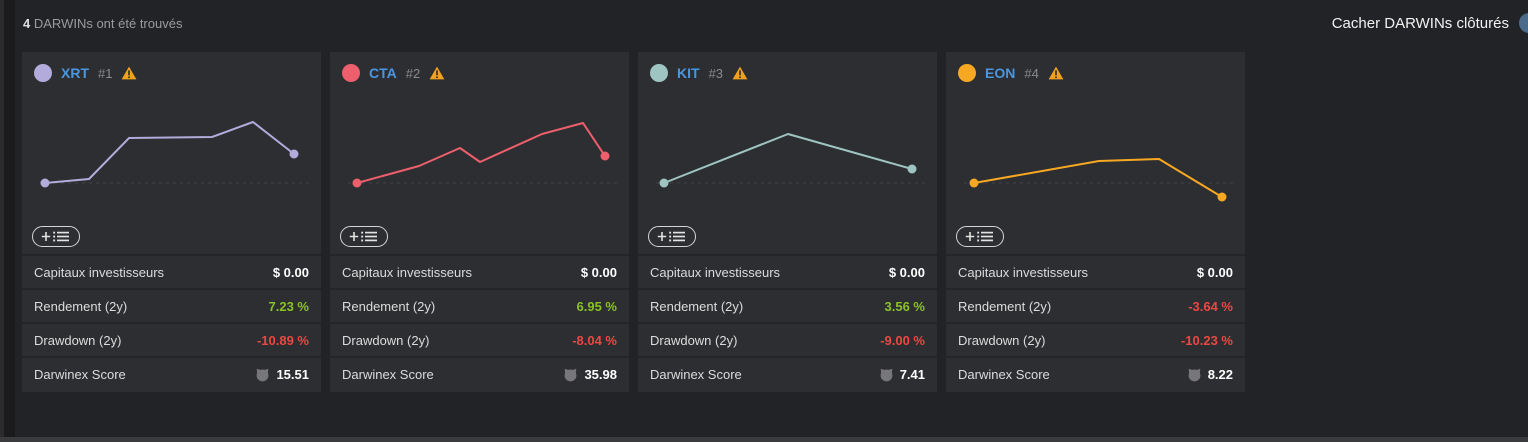 The width and height of the screenshot is (1528, 442). Describe the element at coordinates (787, 373) in the screenshot. I see `stat-row-score: Darwinex Score 7.41` at that location.